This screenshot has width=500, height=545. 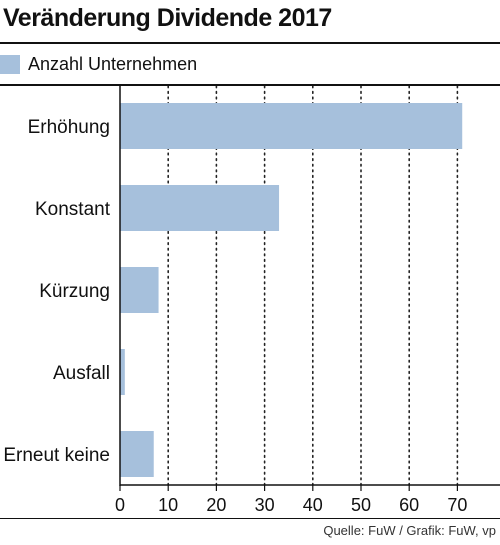 I want to click on x-tick-label: 20, so click(x=216, y=505).